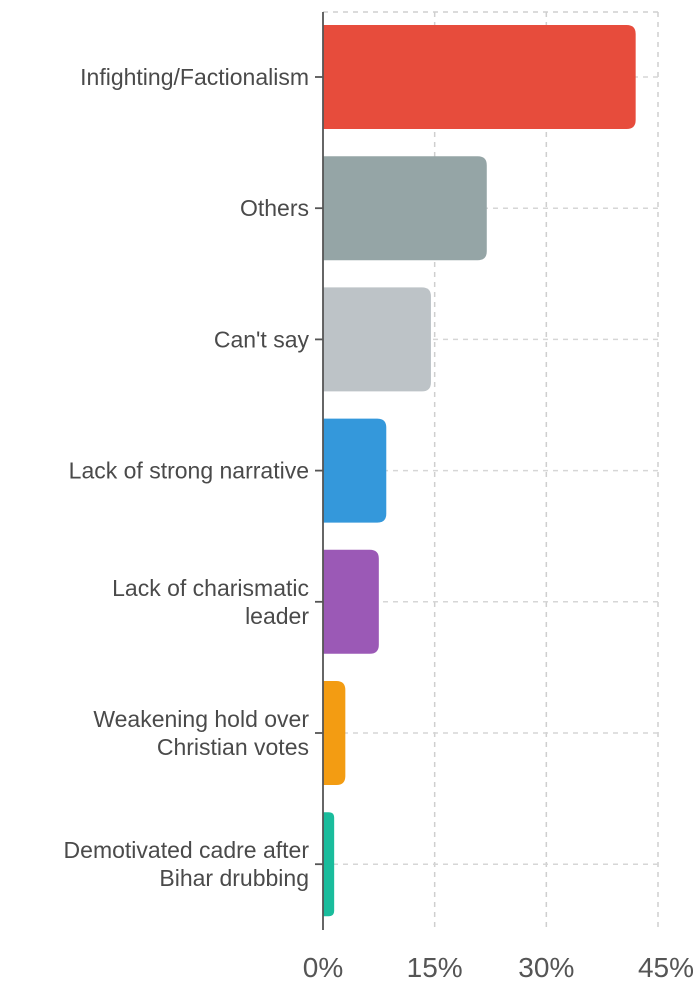 The height and width of the screenshot is (981, 697). What do you see at coordinates (435, 966) in the screenshot?
I see `x-tick-label: 15%` at bounding box center [435, 966].